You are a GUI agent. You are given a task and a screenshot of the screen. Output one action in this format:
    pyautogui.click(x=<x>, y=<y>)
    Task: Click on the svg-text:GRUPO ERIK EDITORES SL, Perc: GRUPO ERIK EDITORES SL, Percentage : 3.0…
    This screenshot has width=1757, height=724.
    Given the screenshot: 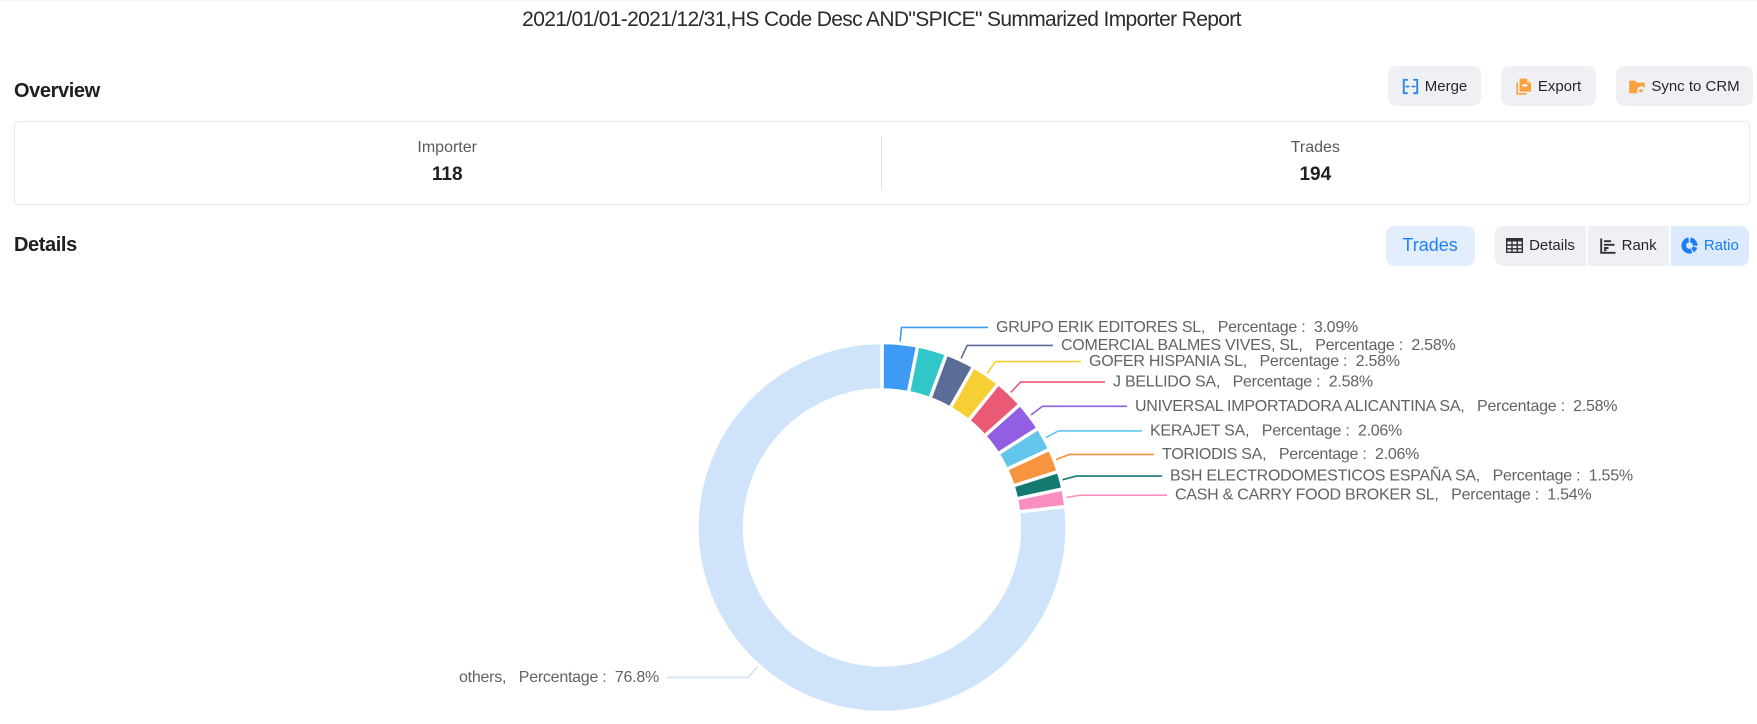 What is the action you would take?
    pyautogui.click(x=1177, y=327)
    